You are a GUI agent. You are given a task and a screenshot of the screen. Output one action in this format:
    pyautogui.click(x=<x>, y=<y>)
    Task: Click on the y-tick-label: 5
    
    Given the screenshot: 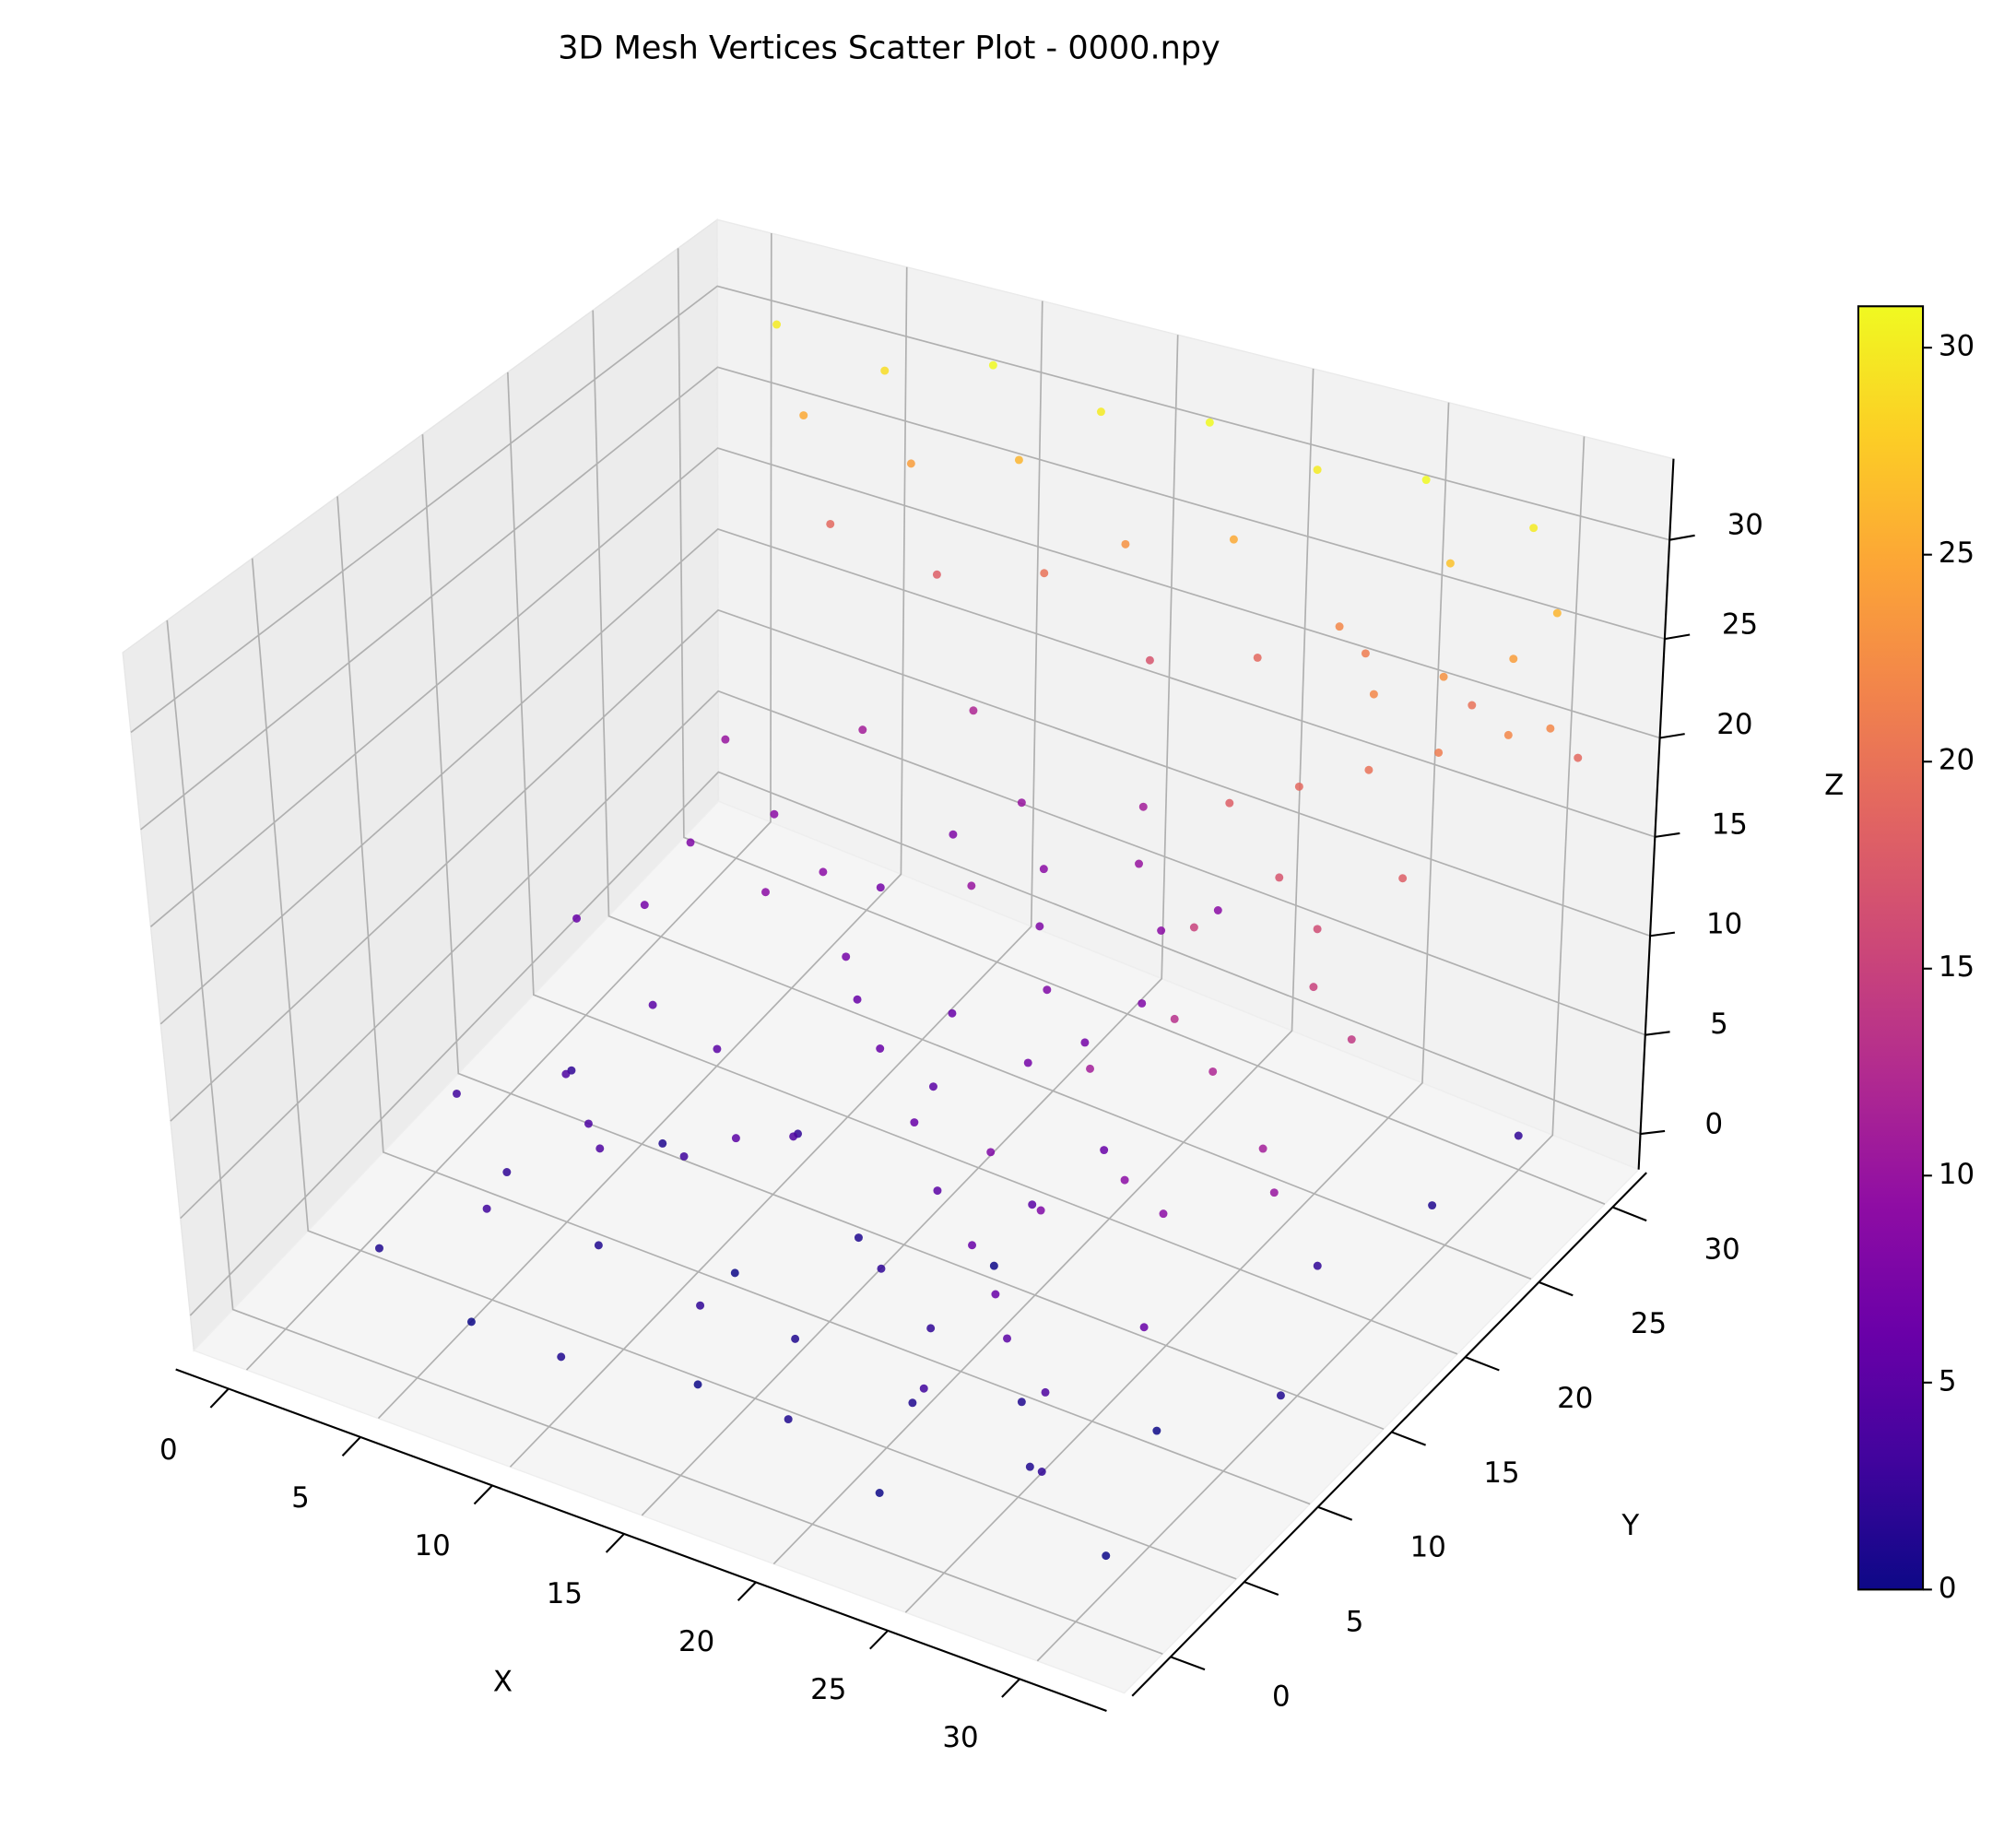 What is the action you would take?
    pyautogui.click(x=1355, y=1622)
    